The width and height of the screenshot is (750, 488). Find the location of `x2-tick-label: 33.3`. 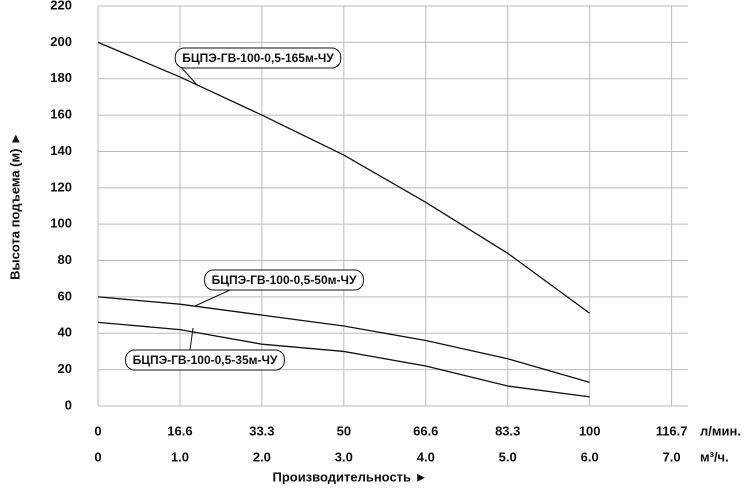

x2-tick-label: 33.3 is located at coordinates (261, 430).